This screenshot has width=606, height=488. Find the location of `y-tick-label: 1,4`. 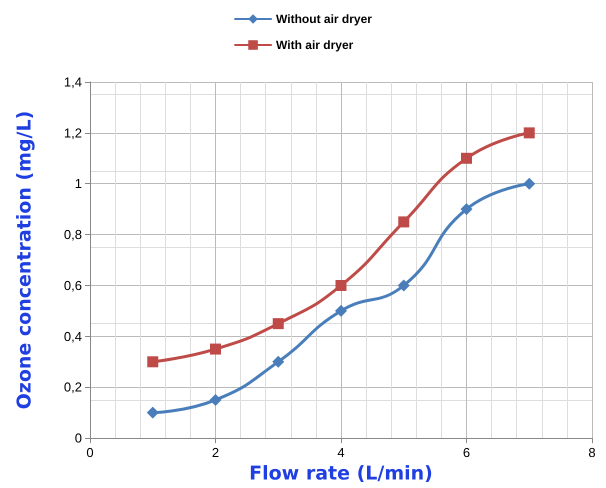

y-tick-label: 1,4 is located at coordinates (73, 82).